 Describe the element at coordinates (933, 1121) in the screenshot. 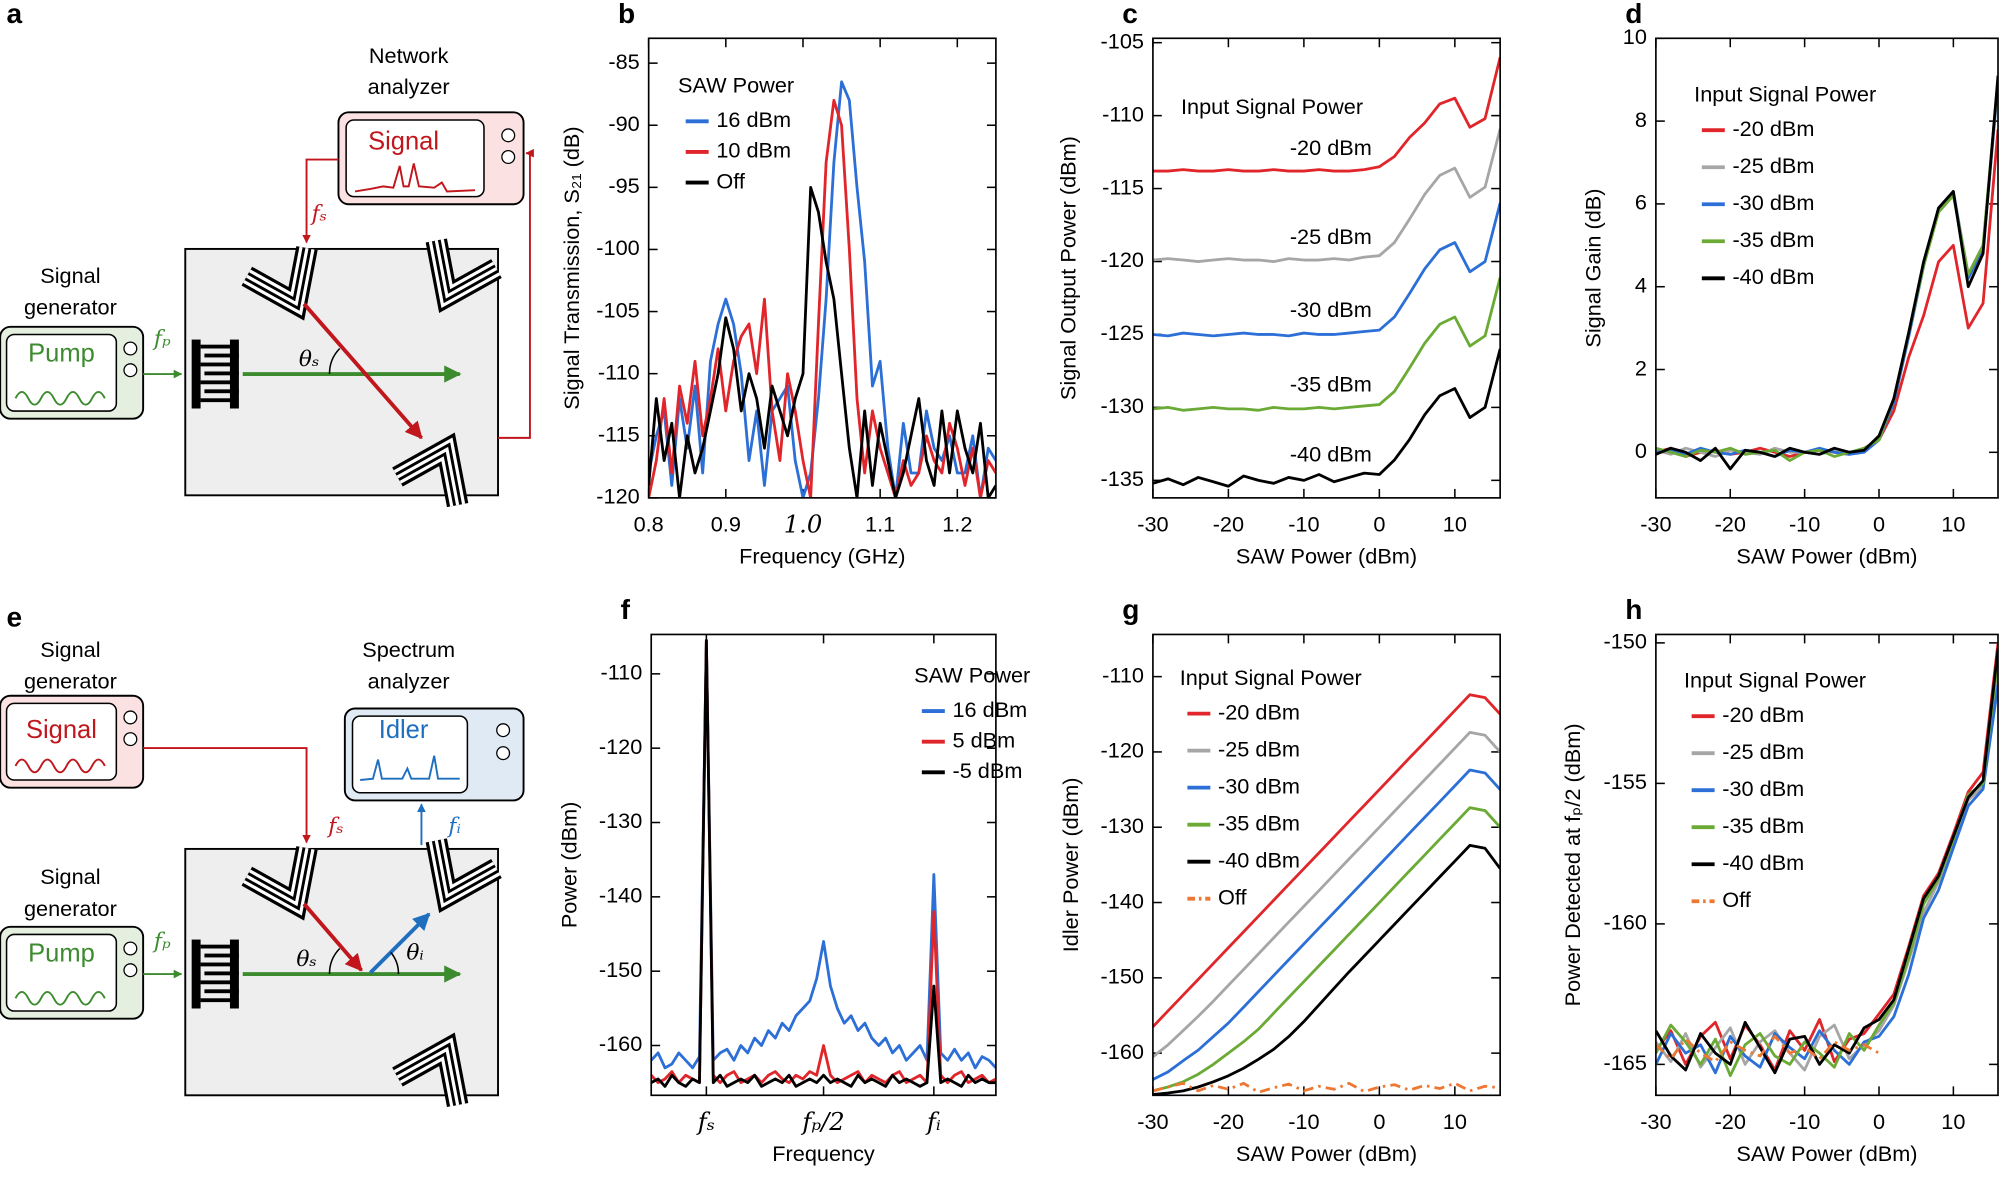

I see `x-tick-label: fᵢ` at that location.